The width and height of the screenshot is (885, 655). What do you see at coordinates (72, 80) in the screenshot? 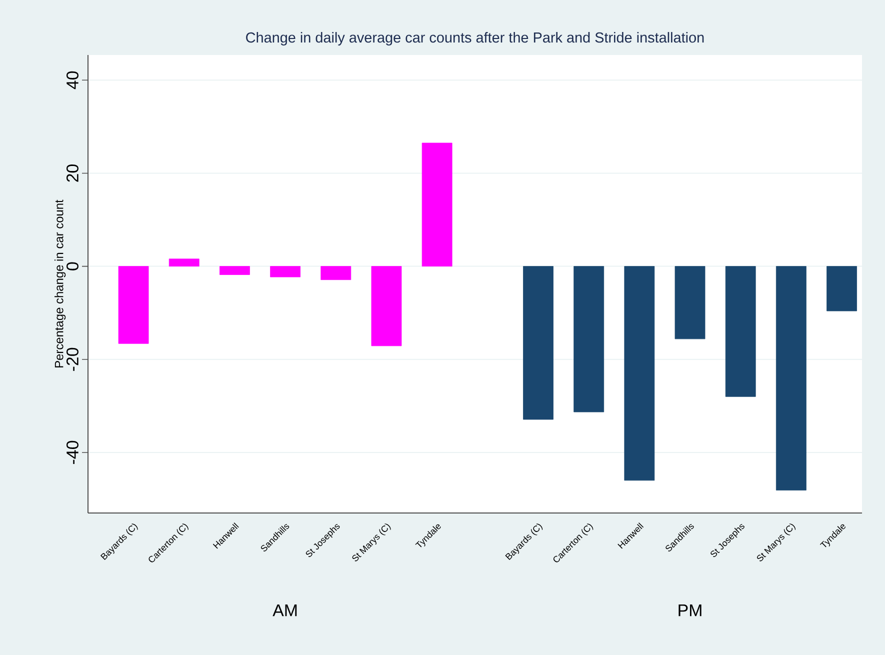
I see `y-tick-label: 40` at bounding box center [72, 80].